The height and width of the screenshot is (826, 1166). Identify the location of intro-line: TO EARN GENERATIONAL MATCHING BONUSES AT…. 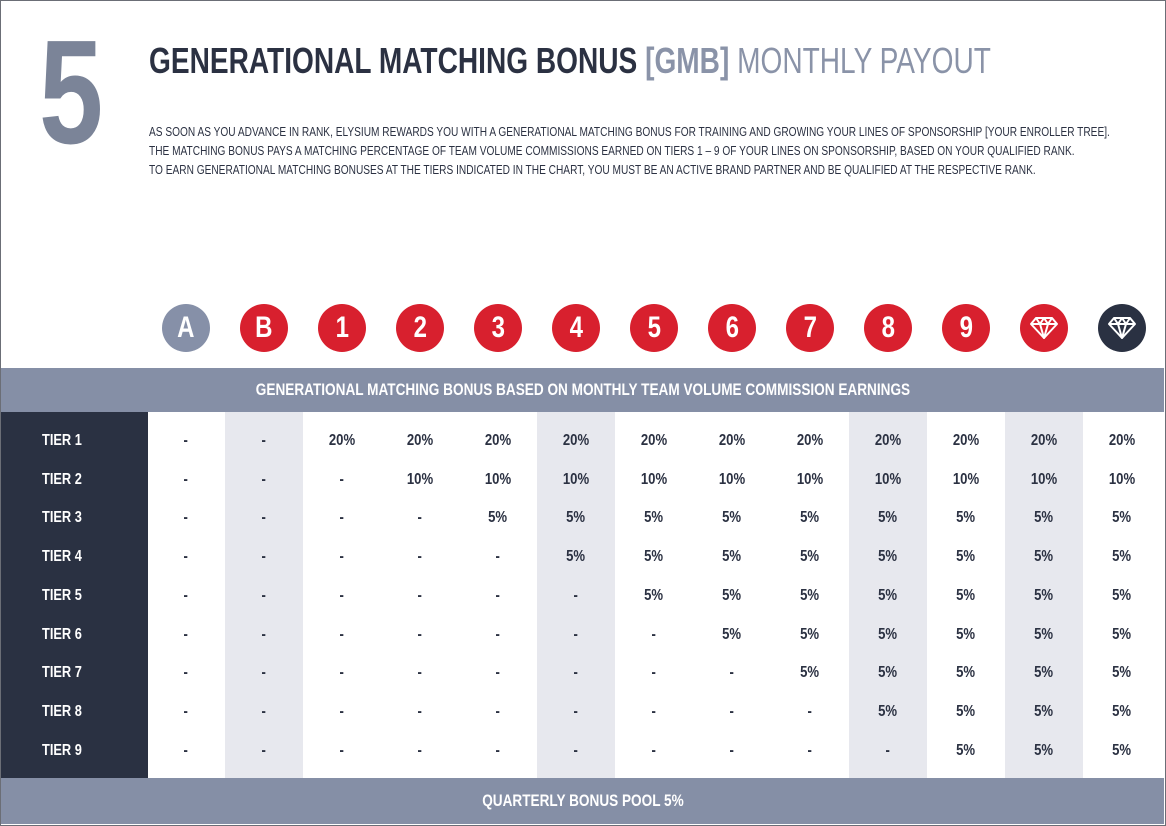
(592, 169).